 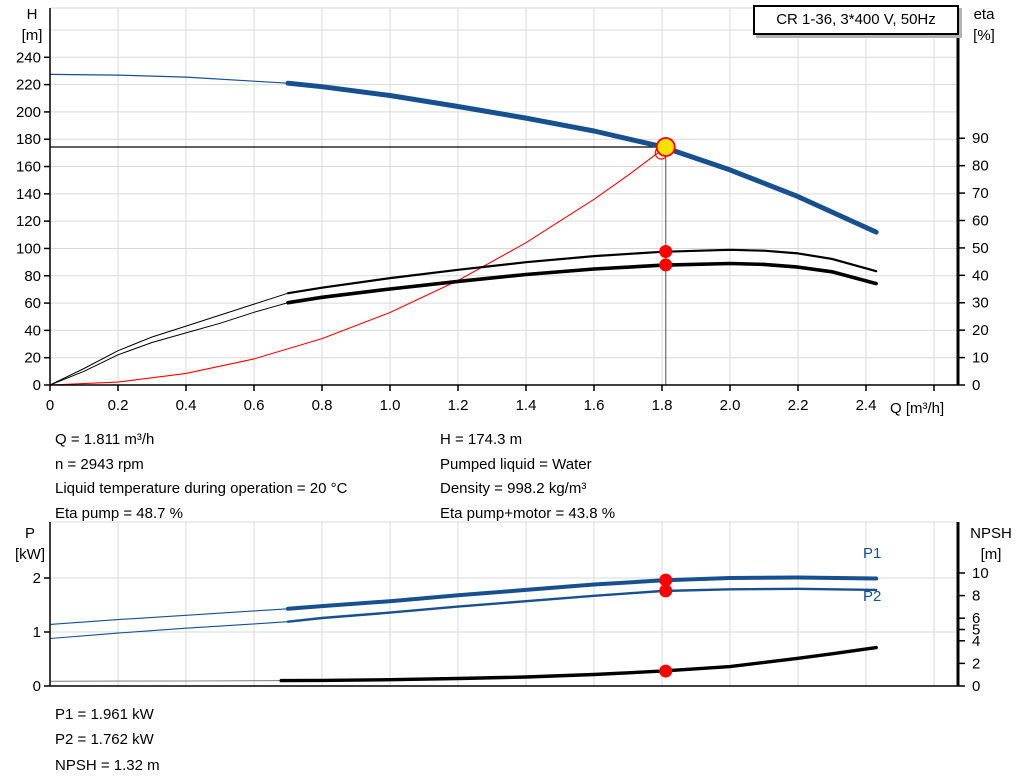 What do you see at coordinates (28, 57) in the screenshot?
I see `svg-text: 240` at bounding box center [28, 57].